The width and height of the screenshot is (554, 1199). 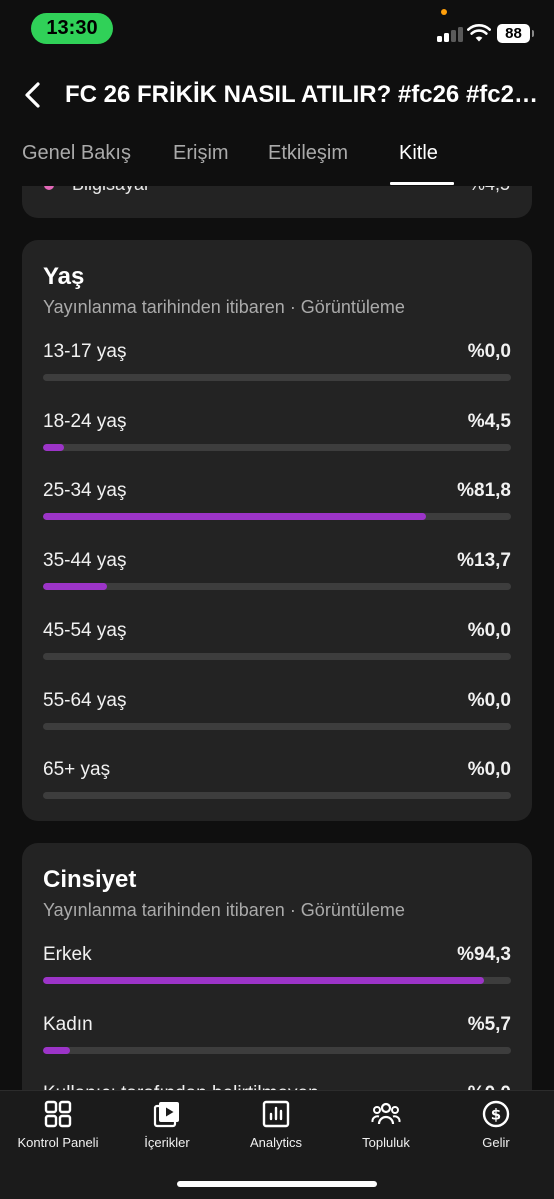 What do you see at coordinates (277, 504) in the screenshot?
I see `breakdown-row: 25-34 yaş %81,8` at bounding box center [277, 504].